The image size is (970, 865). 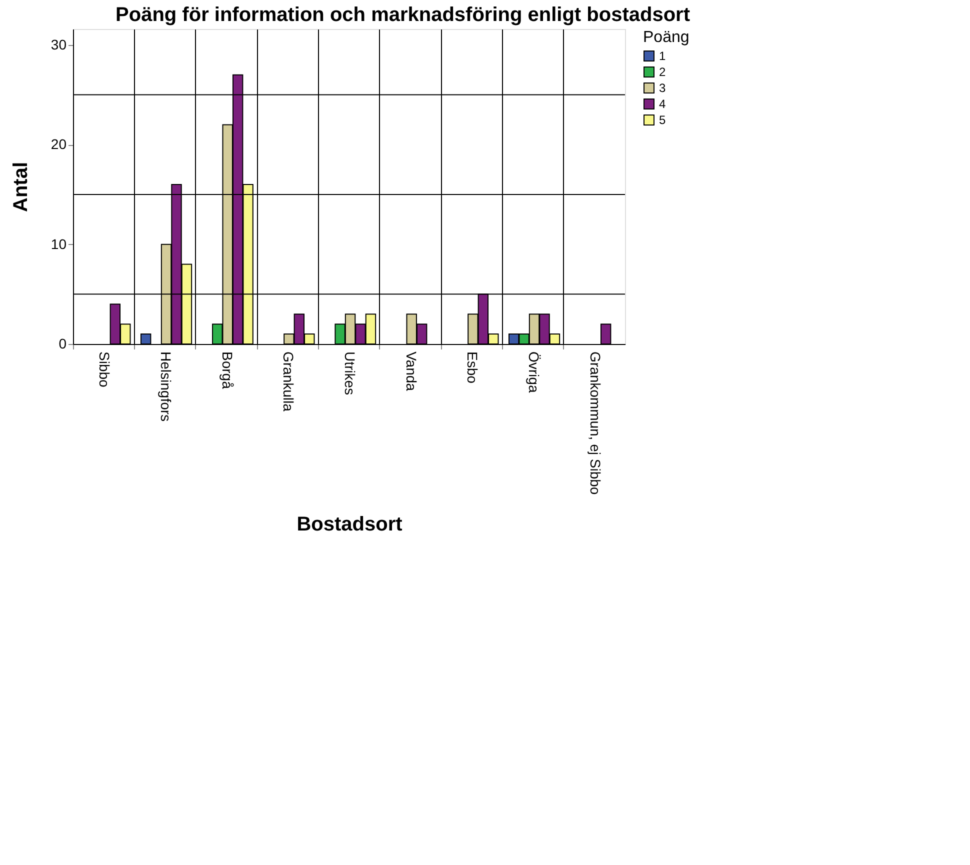 I want to click on legend-label: 1, so click(x=662, y=56).